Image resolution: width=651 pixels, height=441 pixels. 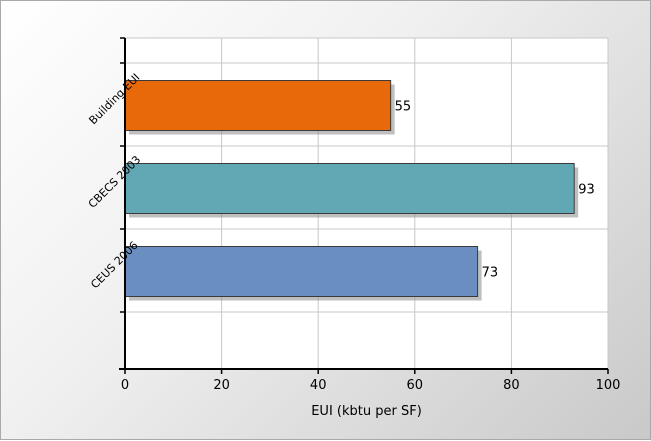 What do you see at coordinates (490, 273) in the screenshot?
I see `data-label: 73` at bounding box center [490, 273].